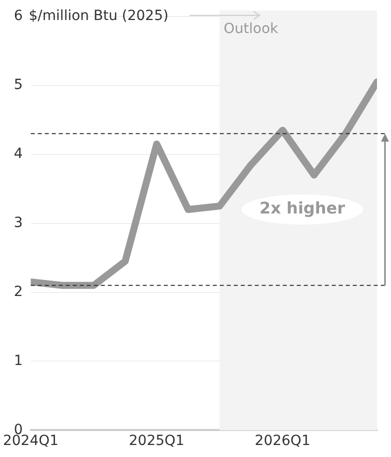 The width and height of the screenshot is (391, 457). I want to click on y-tick-label: 5, so click(18, 85).